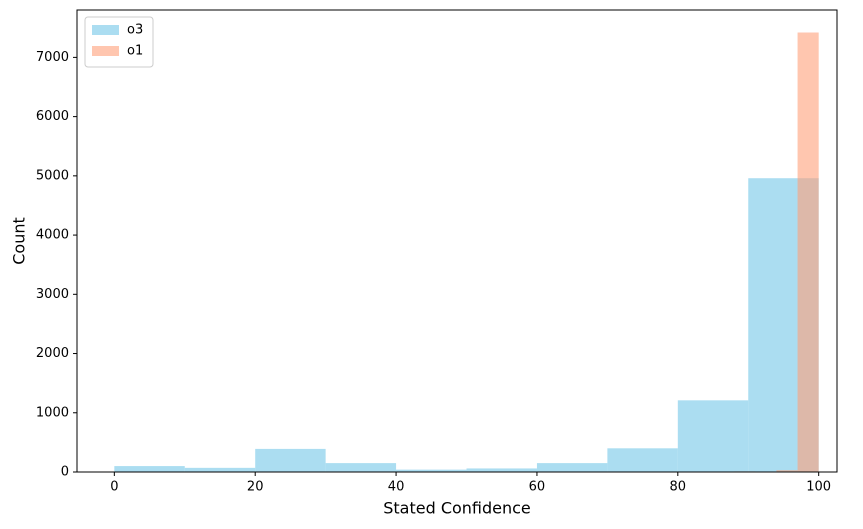 The image size is (863, 529). What do you see at coordinates (135, 30) in the screenshot?
I see `legend-label: o3` at bounding box center [135, 30].